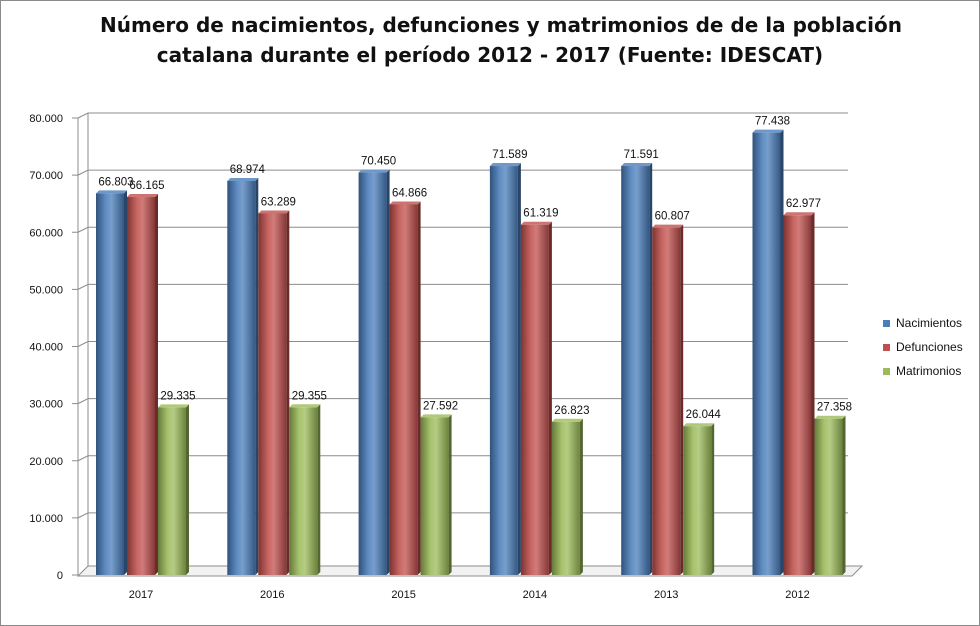  Describe the element at coordinates (241, 377) in the screenshot. I see `bar-nacimientos-2016` at that location.